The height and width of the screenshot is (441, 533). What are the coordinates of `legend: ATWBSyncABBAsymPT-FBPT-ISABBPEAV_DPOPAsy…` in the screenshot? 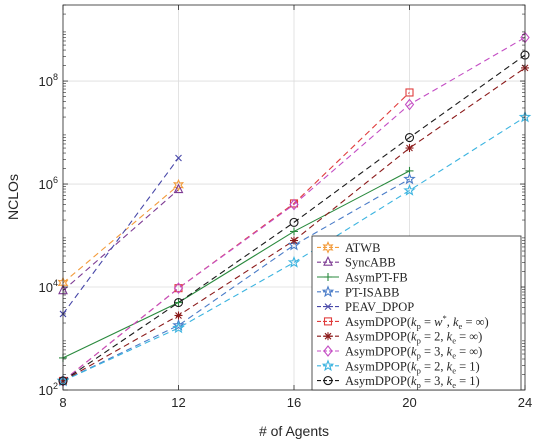 It's located at (416, 313).